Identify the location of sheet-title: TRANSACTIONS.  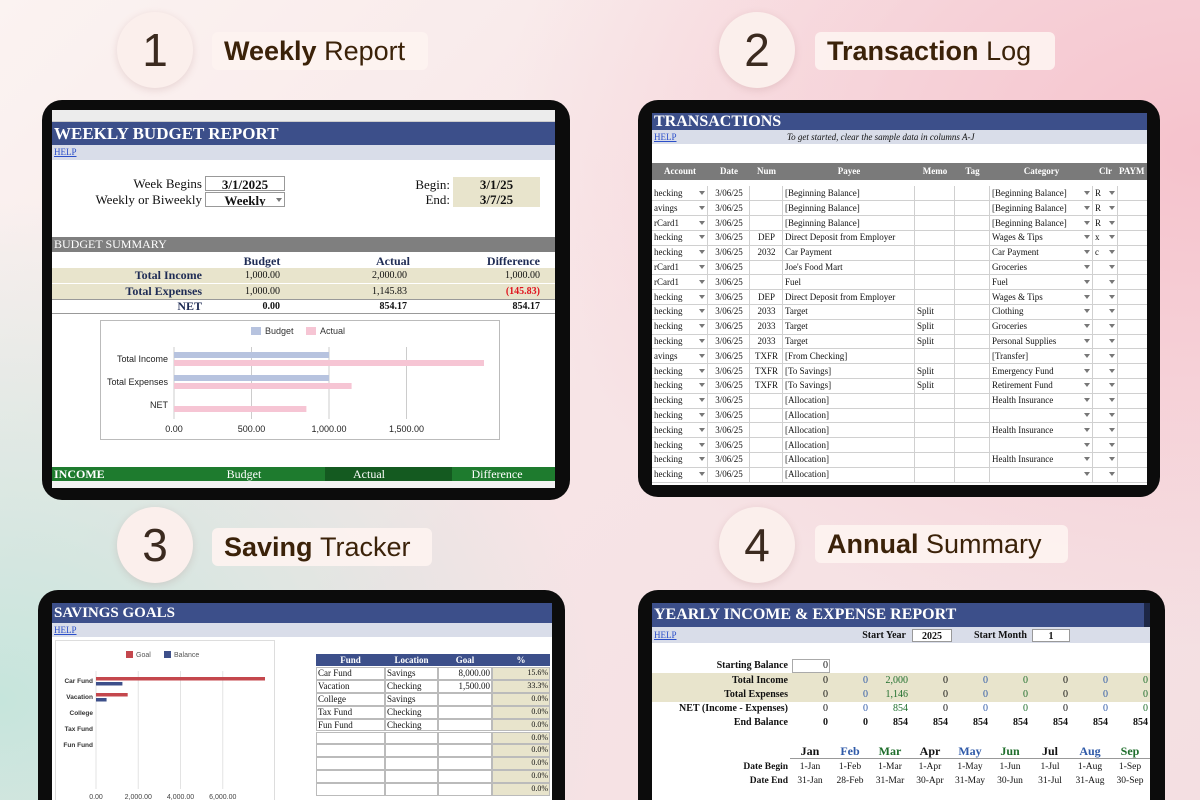
(718, 121).